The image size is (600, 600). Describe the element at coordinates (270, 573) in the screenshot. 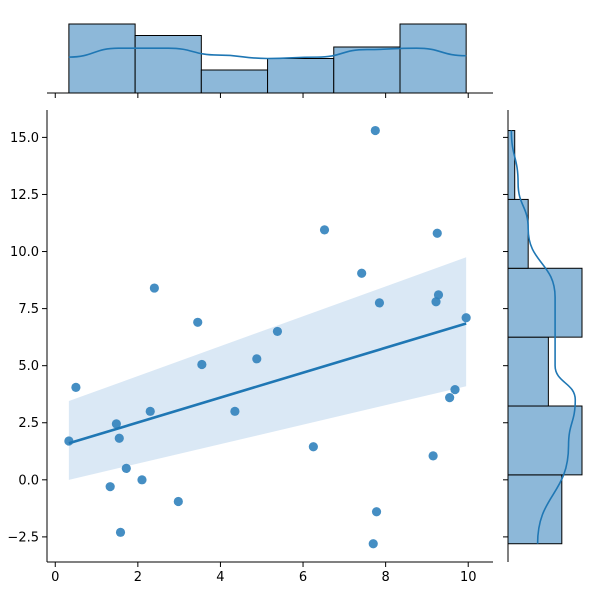

I see `x-axis: 0 2 4 6 8 10` at that location.